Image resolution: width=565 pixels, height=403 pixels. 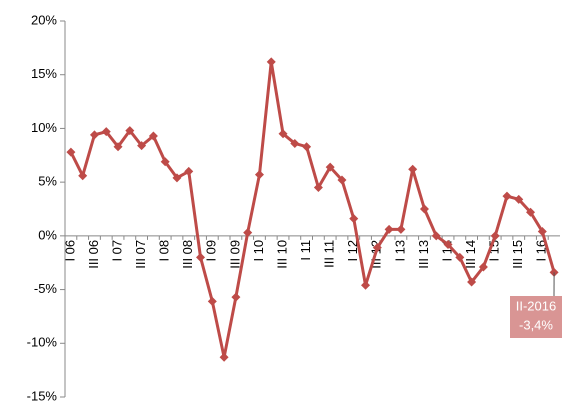 I want to click on x-tick-label: I 09, so click(x=211, y=251).